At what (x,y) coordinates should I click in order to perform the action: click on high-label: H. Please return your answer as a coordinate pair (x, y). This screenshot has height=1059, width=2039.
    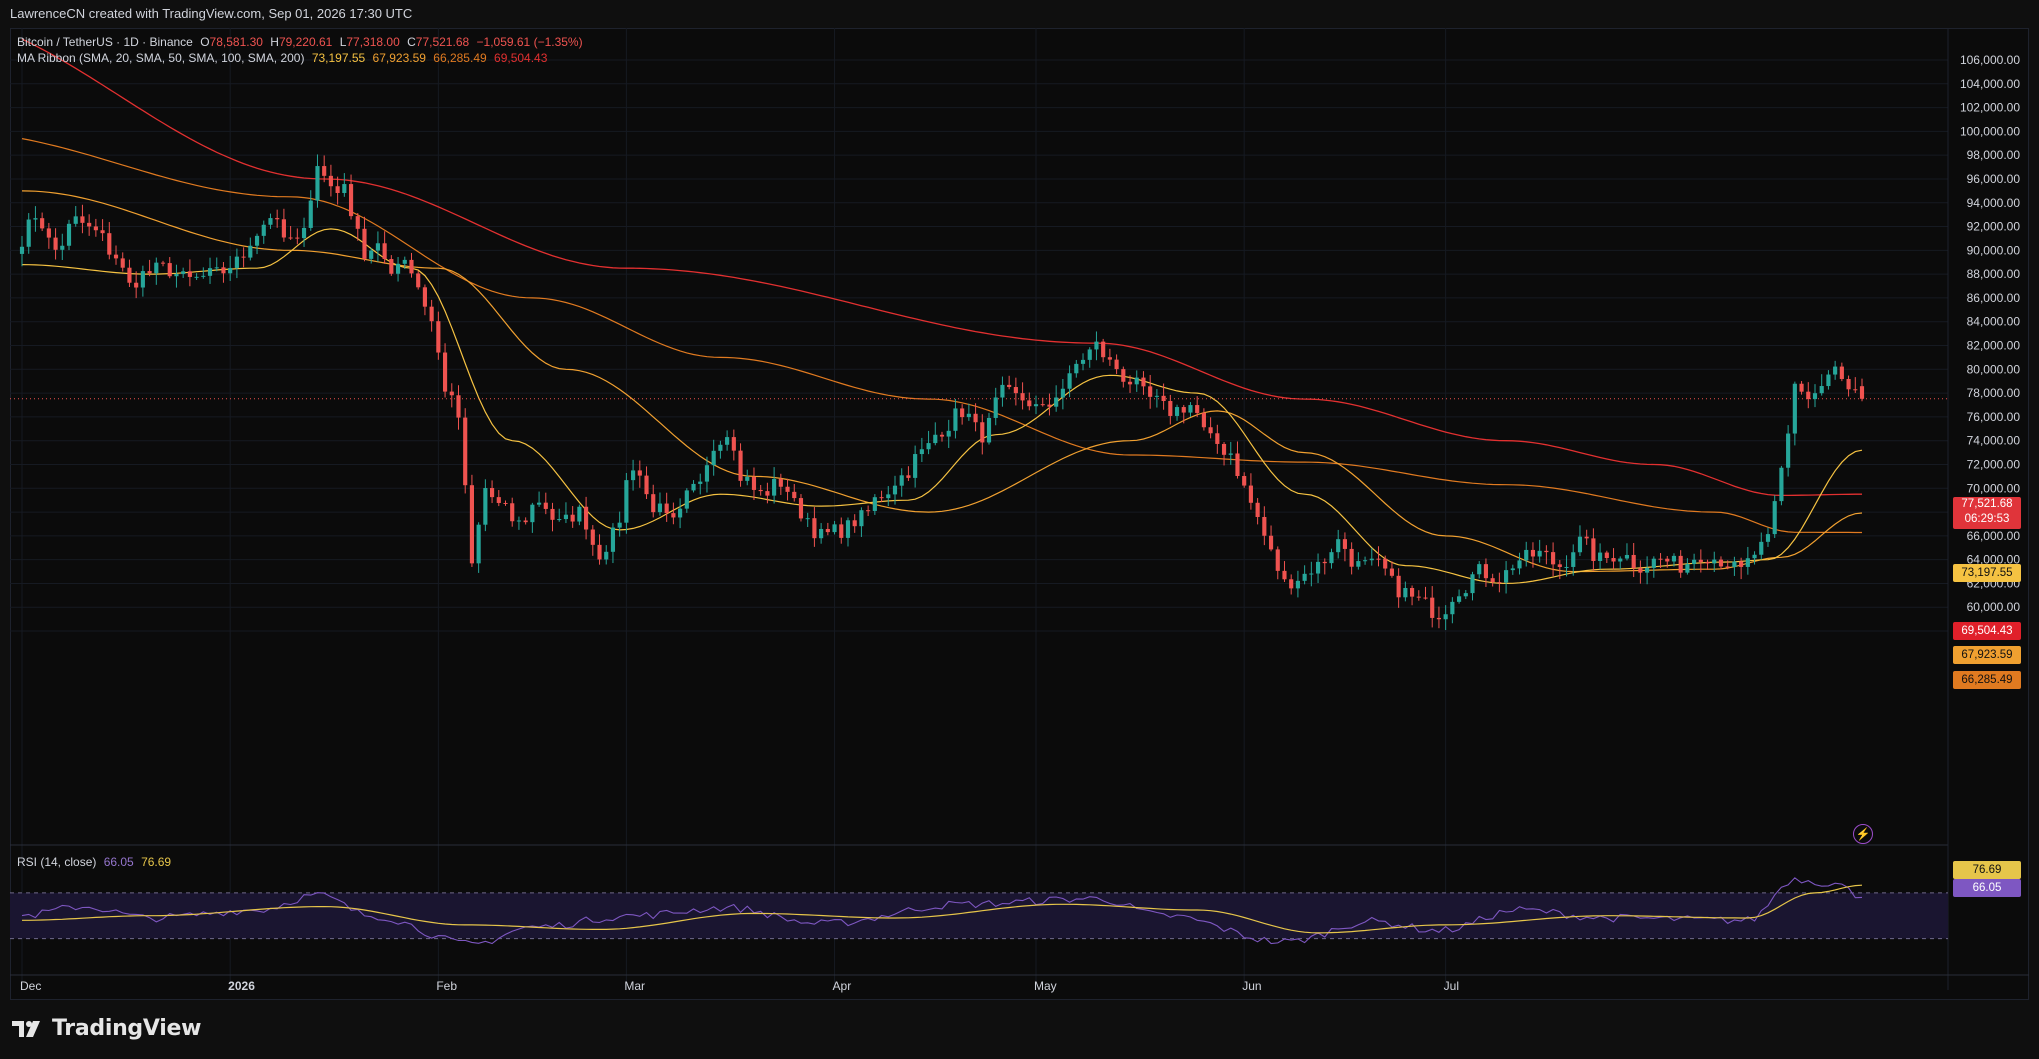
    Looking at the image, I should click on (274, 42).